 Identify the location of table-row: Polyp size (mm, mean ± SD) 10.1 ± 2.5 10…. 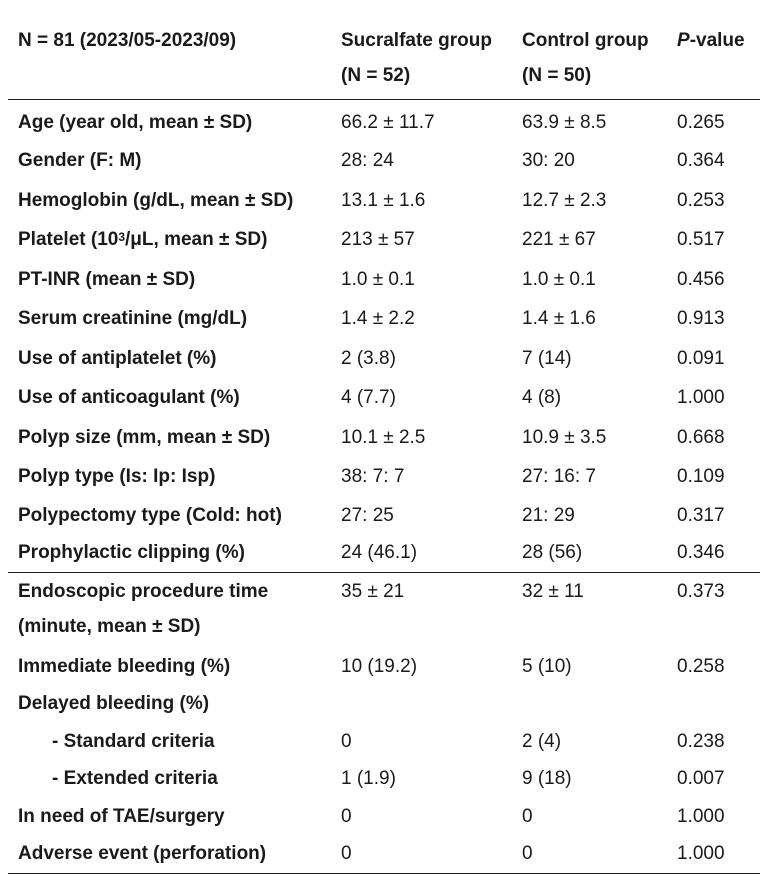
(384, 438).